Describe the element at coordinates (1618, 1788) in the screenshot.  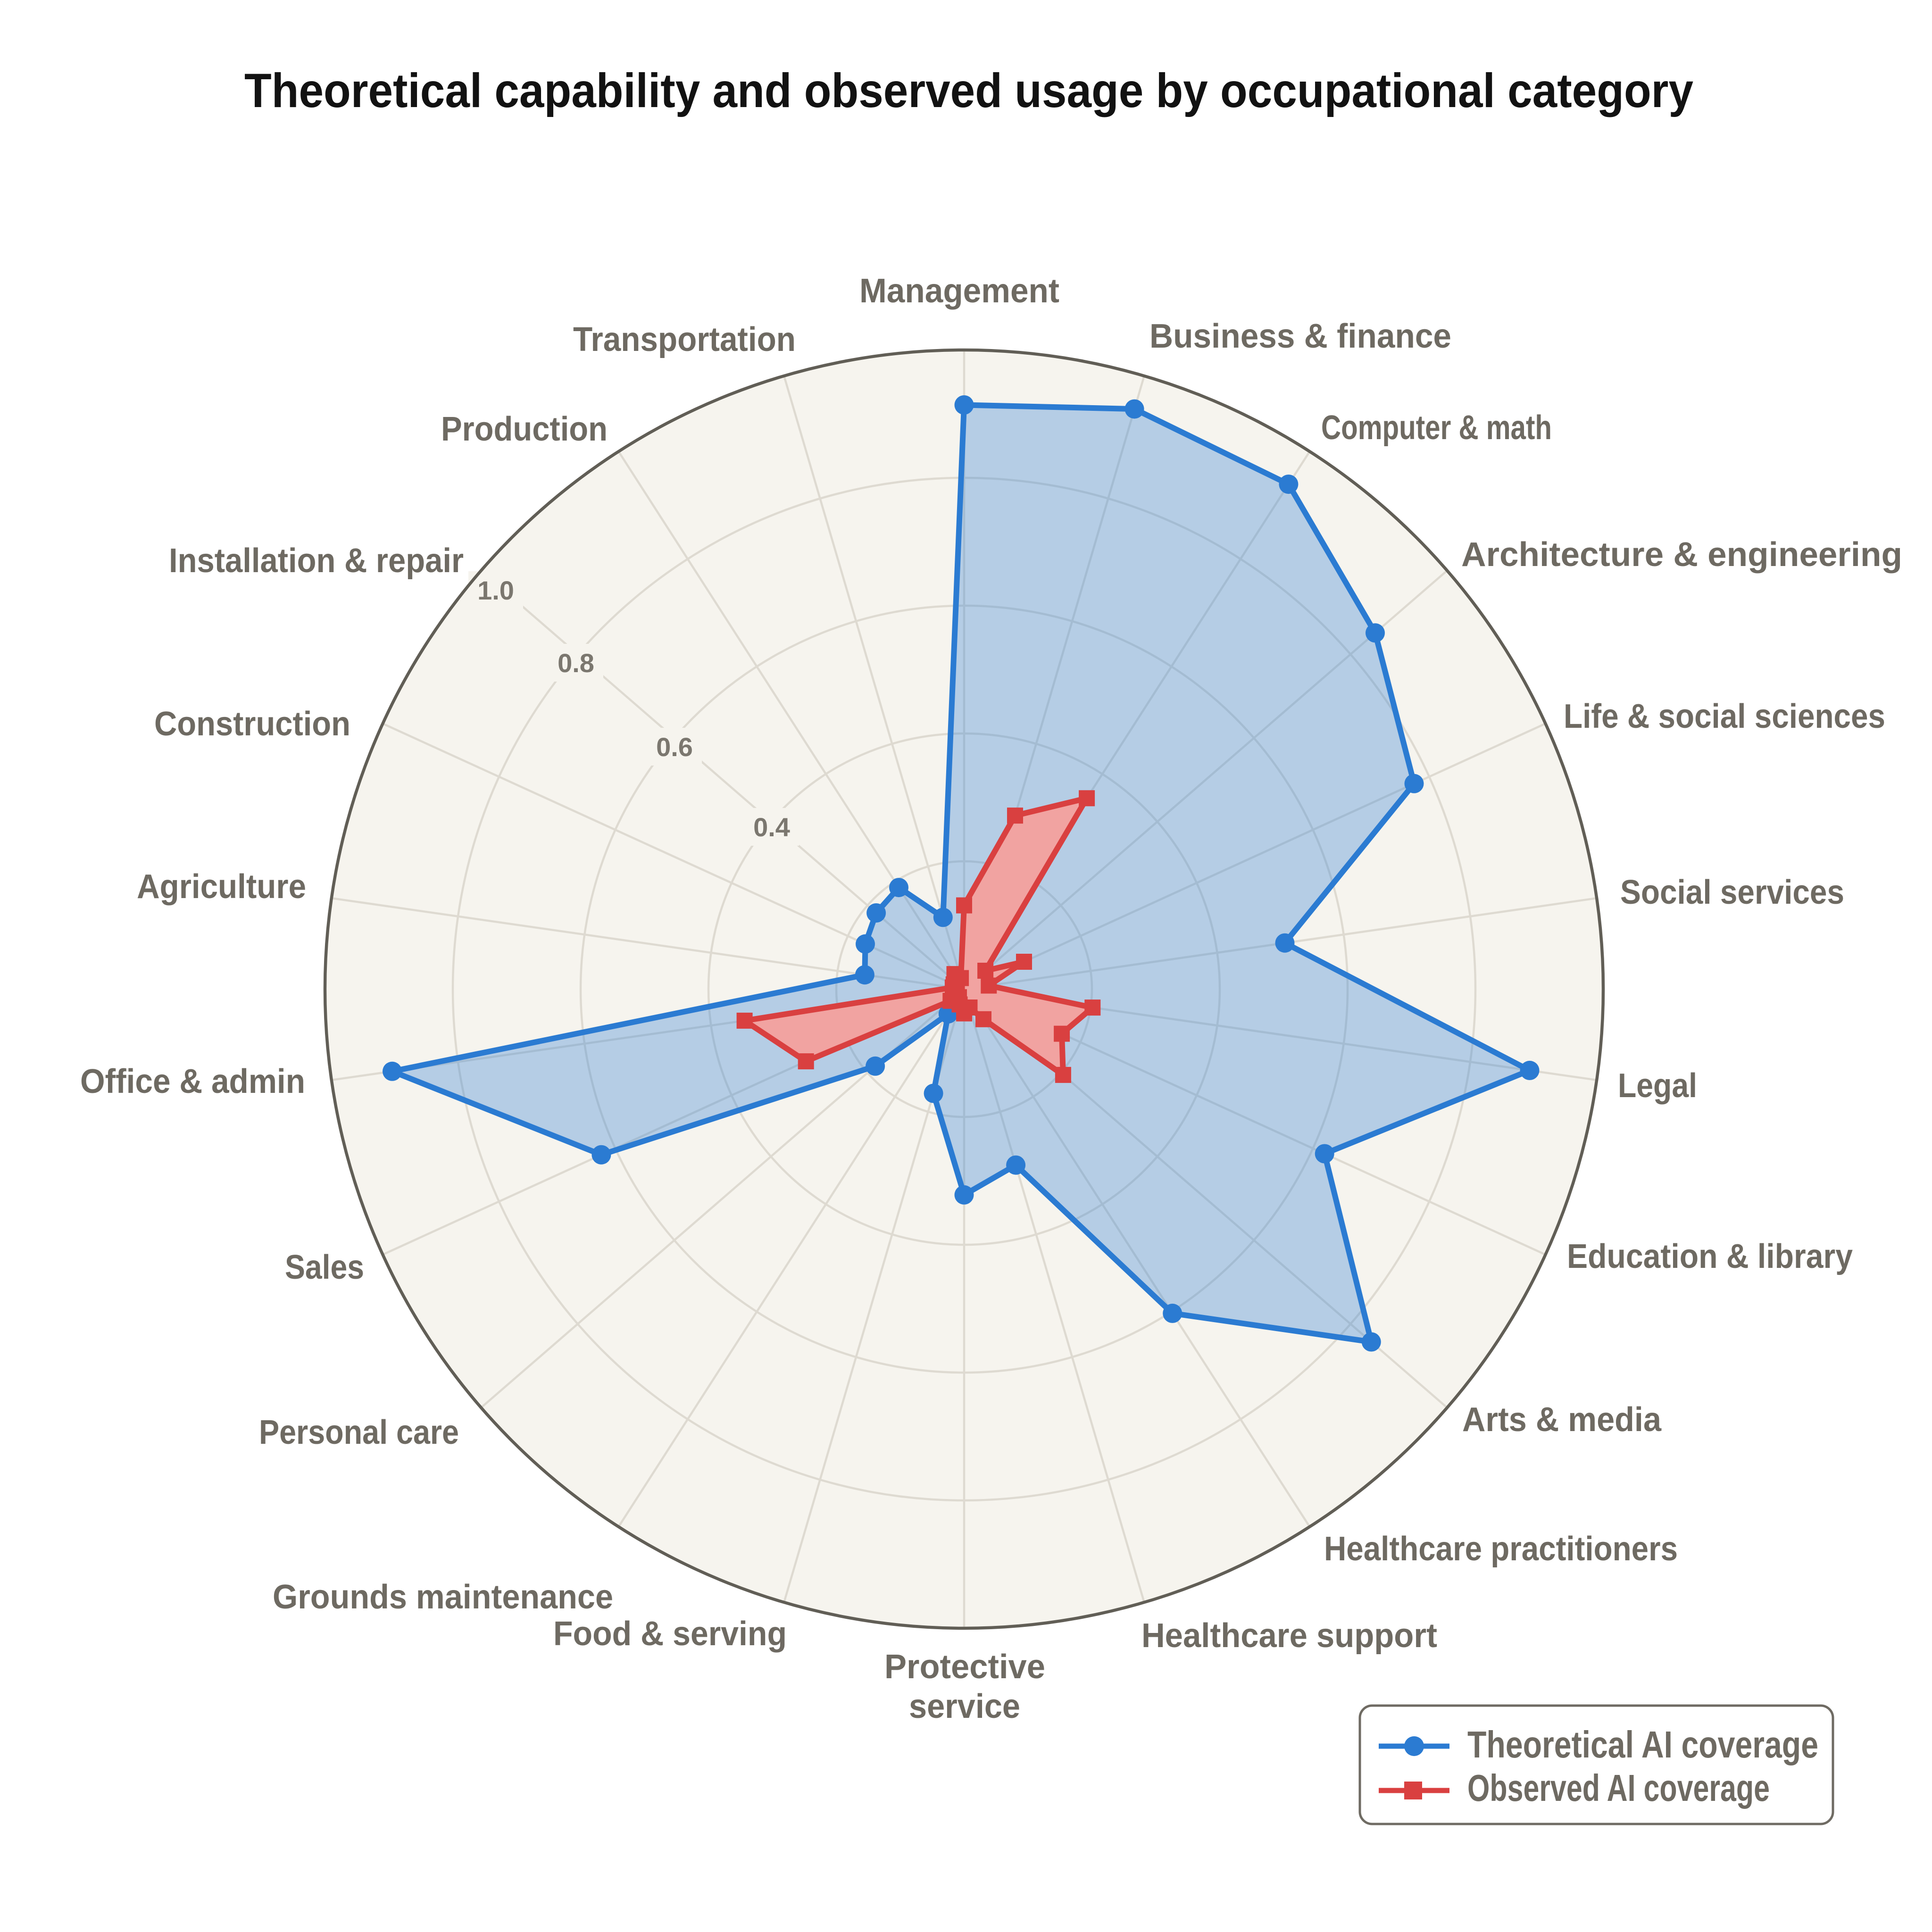
I see `svg-text: Observed AI coverage` at that location.